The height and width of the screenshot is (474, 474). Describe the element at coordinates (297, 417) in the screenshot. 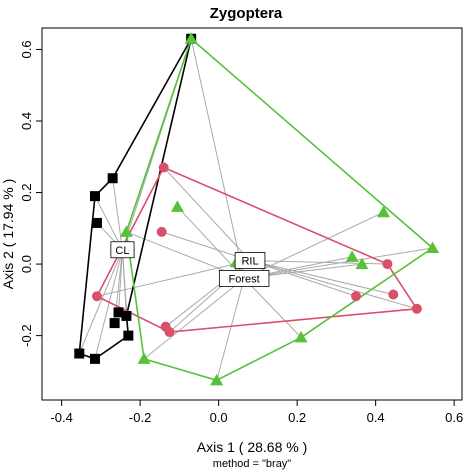

I see `x-tick-label-3: 0.2` at that location.